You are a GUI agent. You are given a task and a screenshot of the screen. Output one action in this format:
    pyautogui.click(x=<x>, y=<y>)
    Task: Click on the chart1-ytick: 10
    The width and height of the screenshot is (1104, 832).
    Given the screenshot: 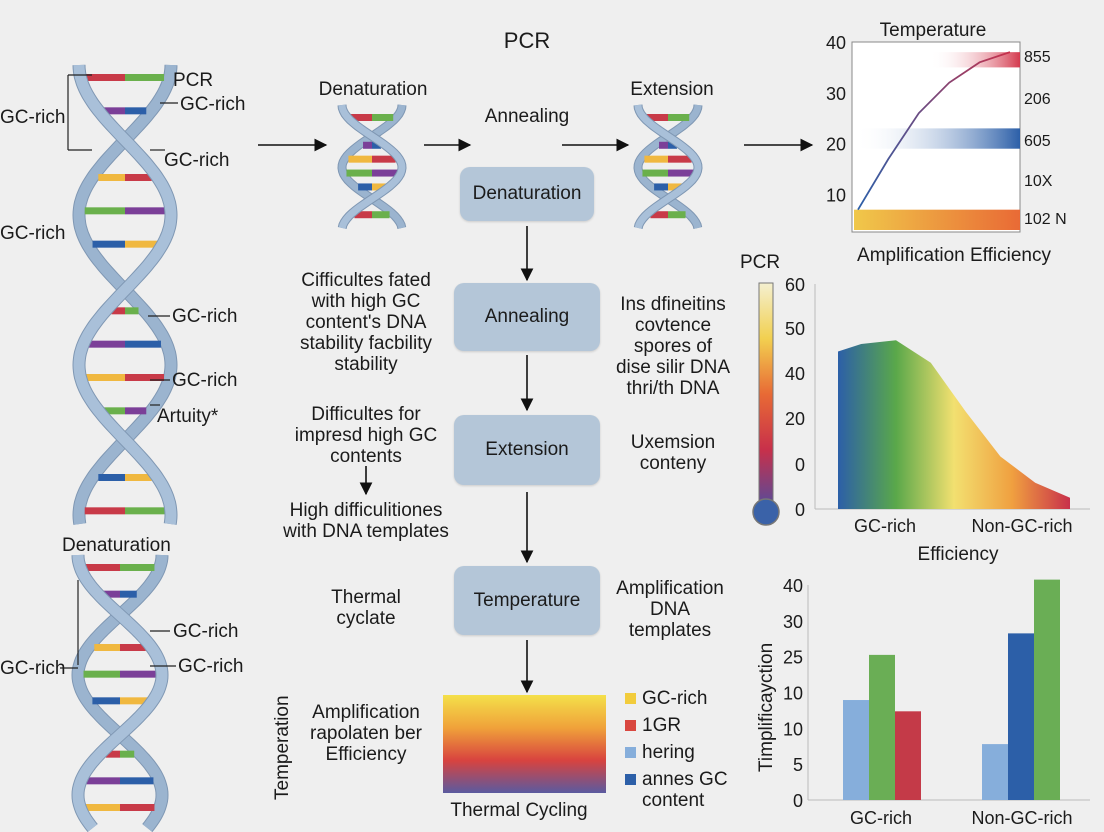 What is the action you would take?
    pyautogui.click(x=836, y=195)
    